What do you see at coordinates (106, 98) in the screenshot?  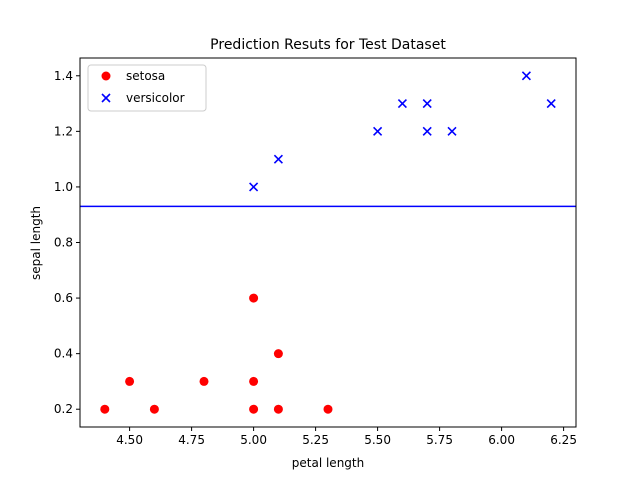 I see `legend-marker-versicolor` at bounding box center [106, 98].